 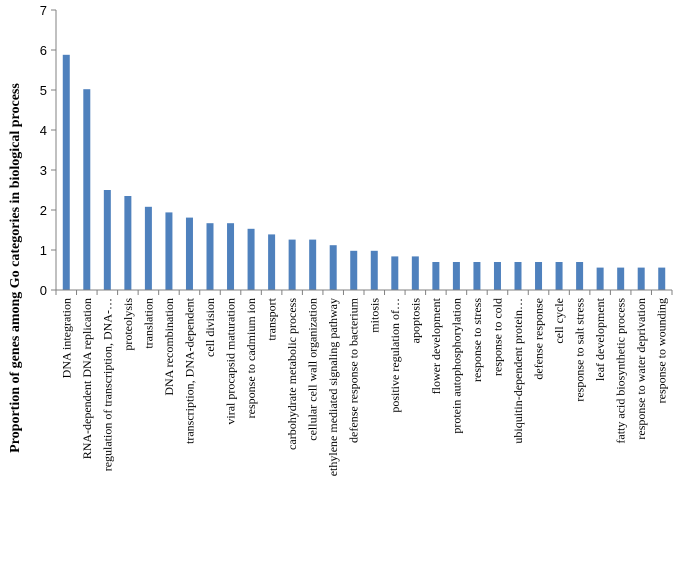 I want to click on y-tick-label: 4, so click(x=43, y=130).